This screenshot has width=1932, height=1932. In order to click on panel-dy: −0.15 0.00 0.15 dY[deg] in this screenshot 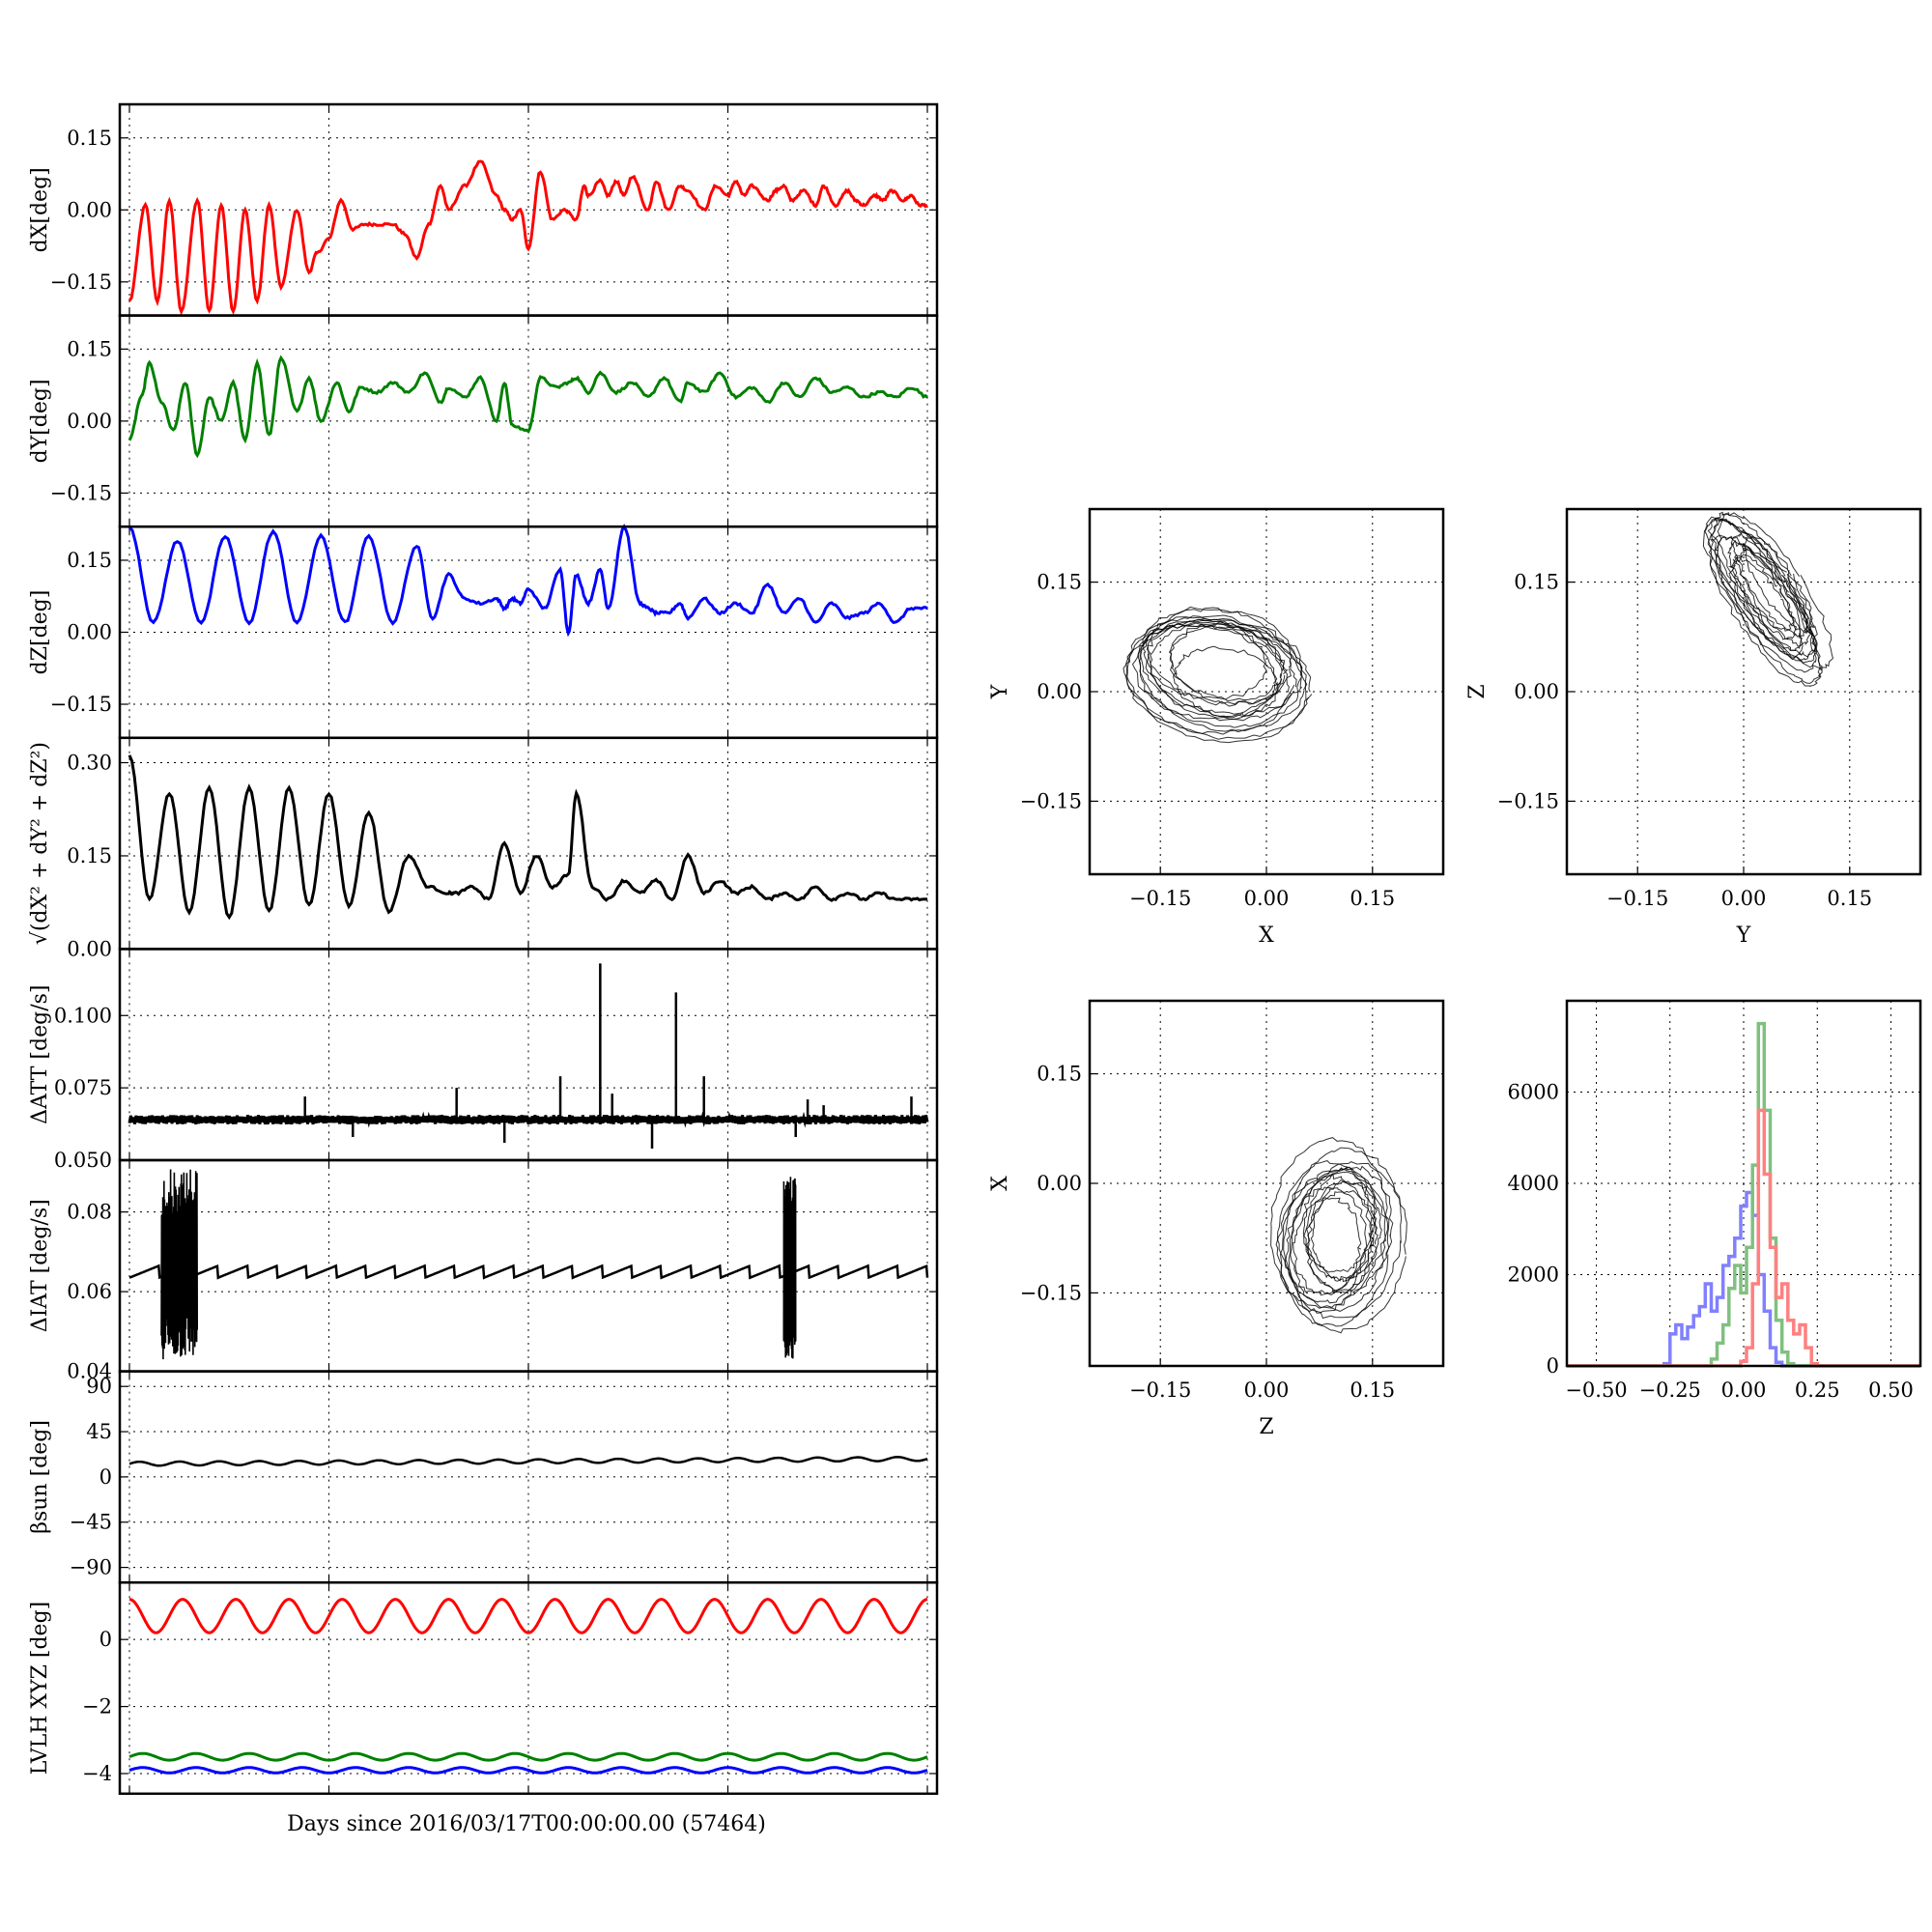, I will do `click(483, 421)`.